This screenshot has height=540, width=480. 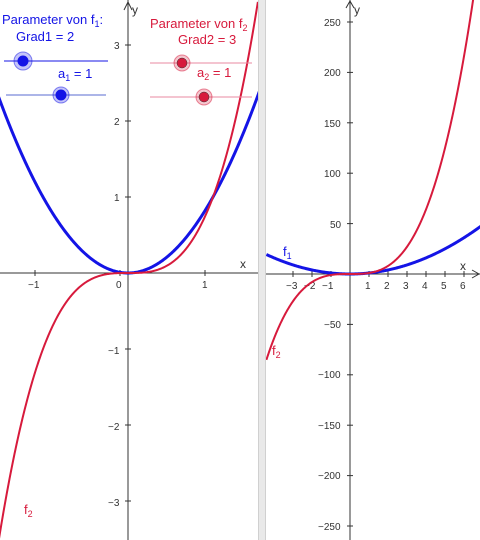 What do you see at coordinates (114, 351) in the screenshot?
I see `y-tick-label: −1` at bounding box center [114, 351].